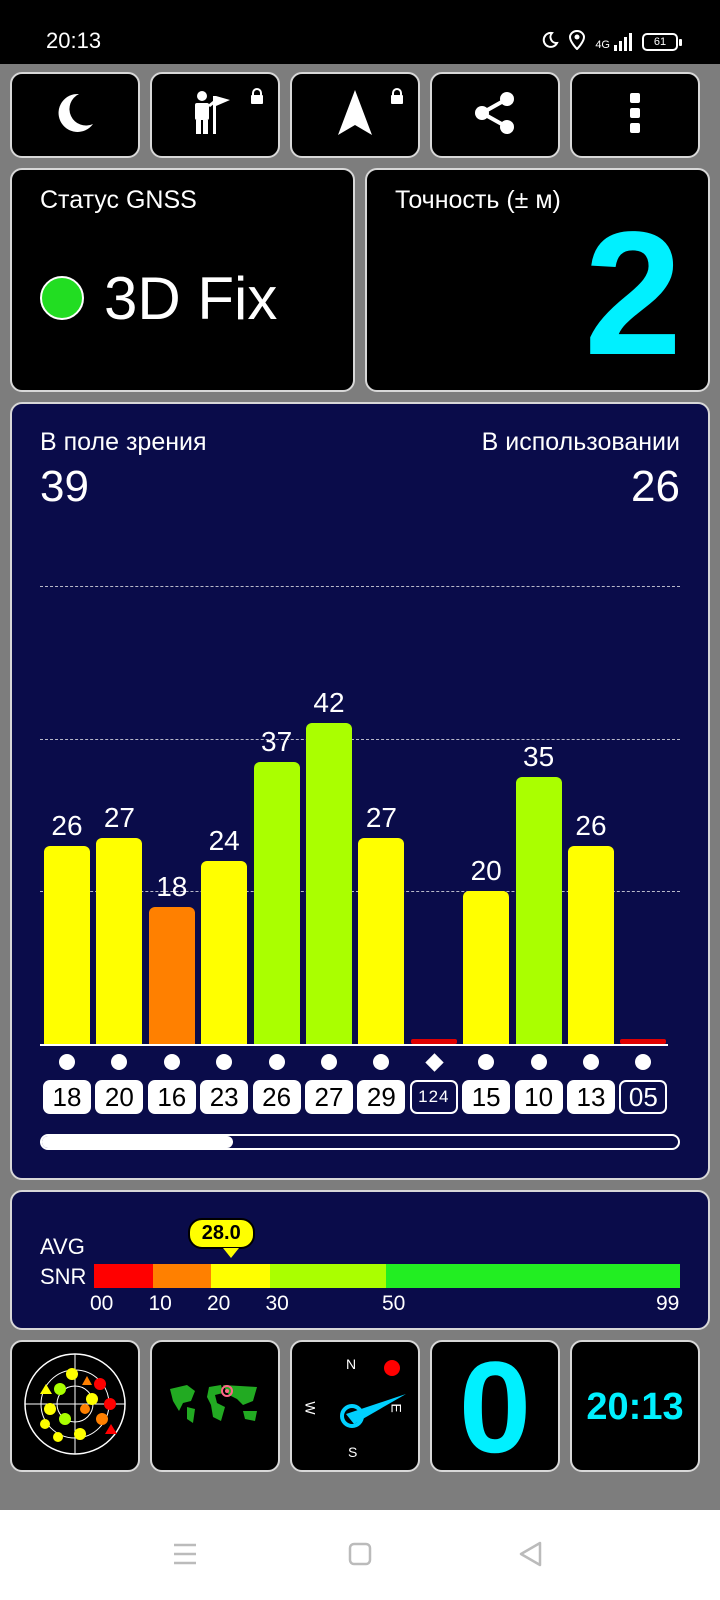 Image resolution: width=720 pixels, height=1600 pixels. What do you see at coordinates (580, 442) in the screenshot?
I see `in-use-label: В использовании` at bounding box center [580, 442].